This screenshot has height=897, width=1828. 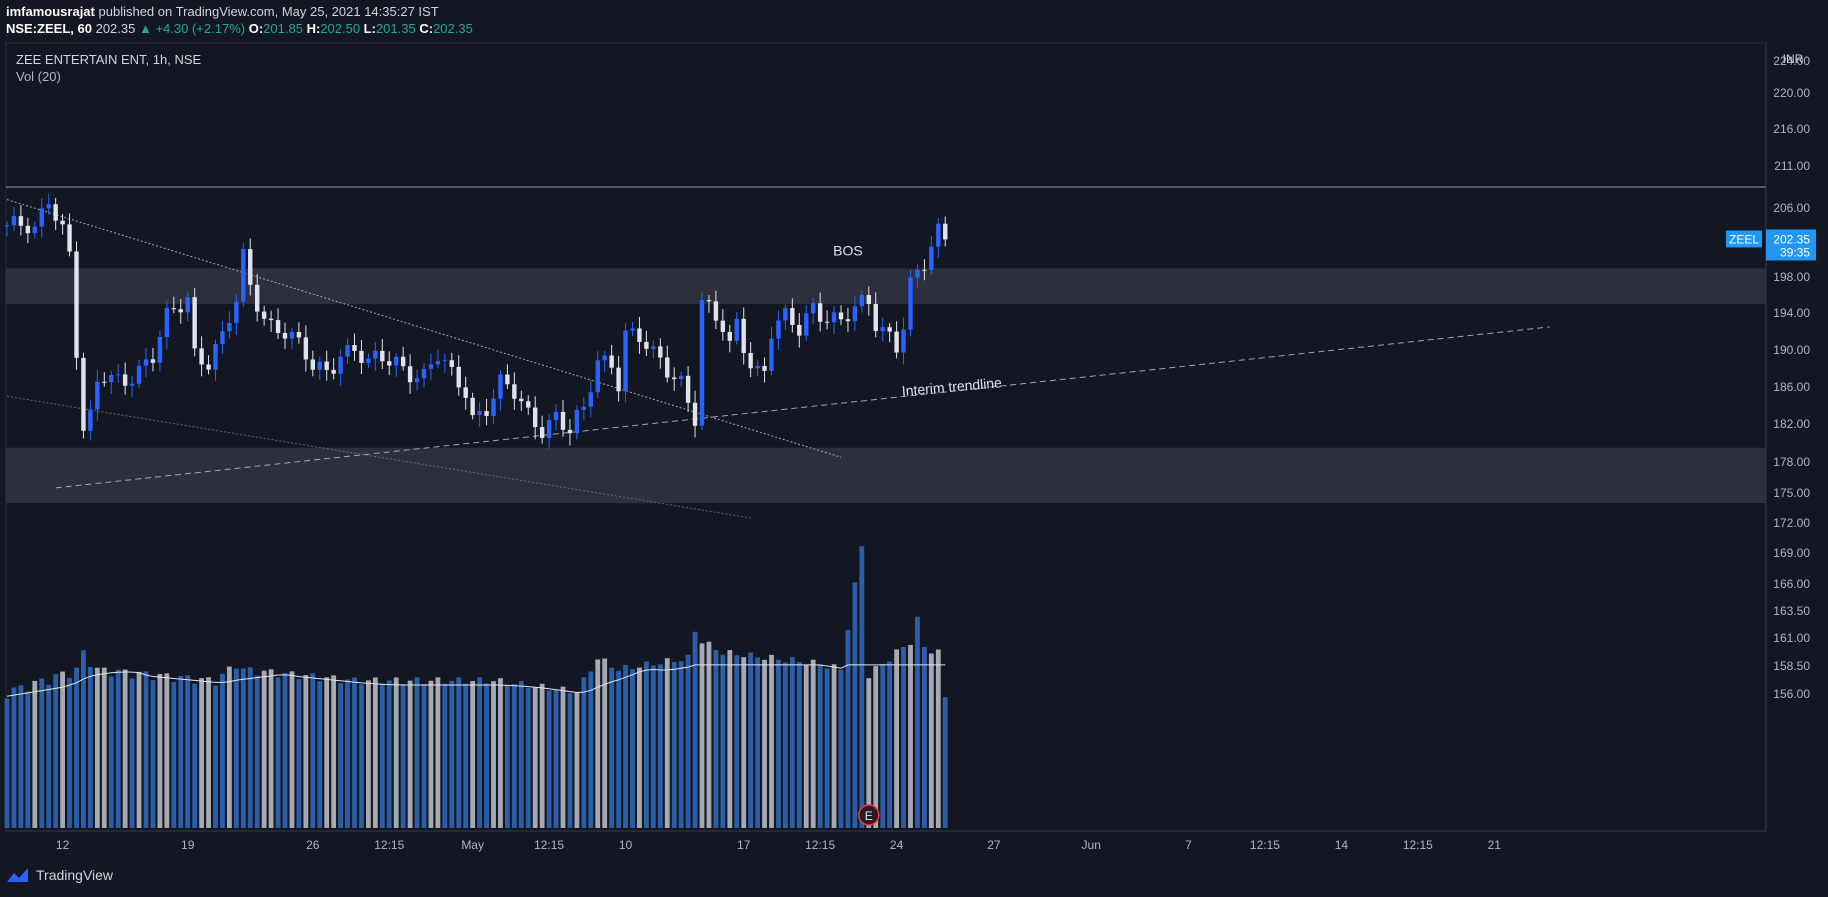 I want to click on symbol-label: NSE:ZEEL, 60, so click(x=49, y=28).